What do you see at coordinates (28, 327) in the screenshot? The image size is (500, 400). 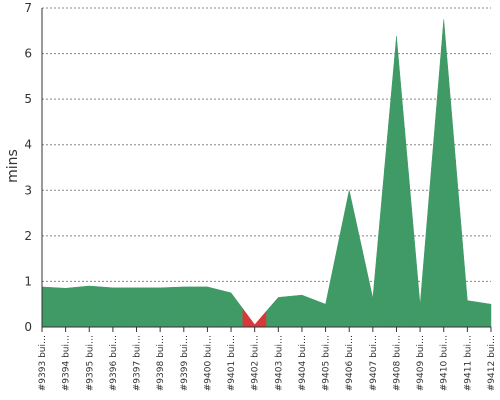 I see `y-tick-label: 0` at bounding box center [28, 327].